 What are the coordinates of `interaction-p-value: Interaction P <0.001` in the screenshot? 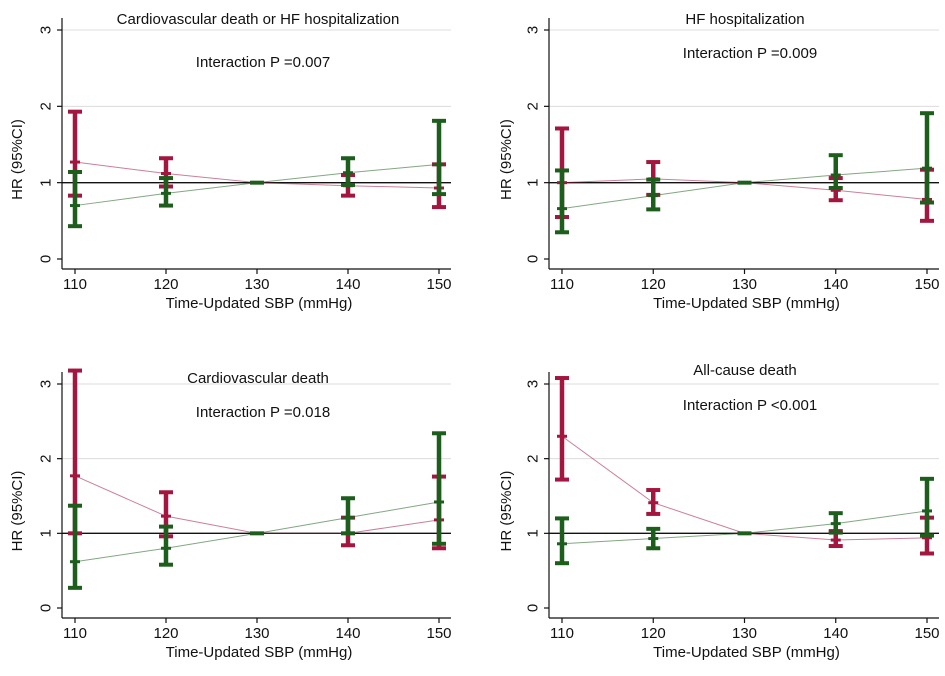 It's located at (750, 405).